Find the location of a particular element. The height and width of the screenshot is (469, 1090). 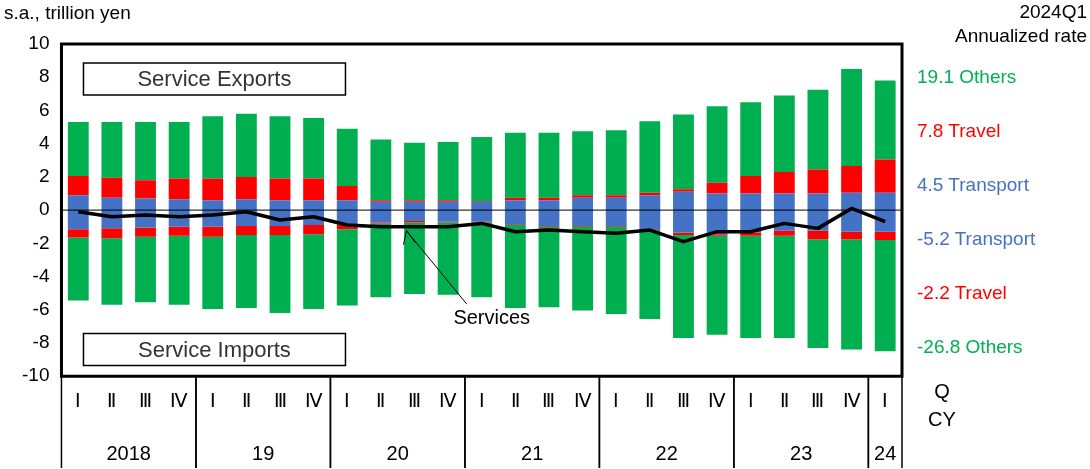

y-tick-label: 0 is located at coordinates (44, 209).